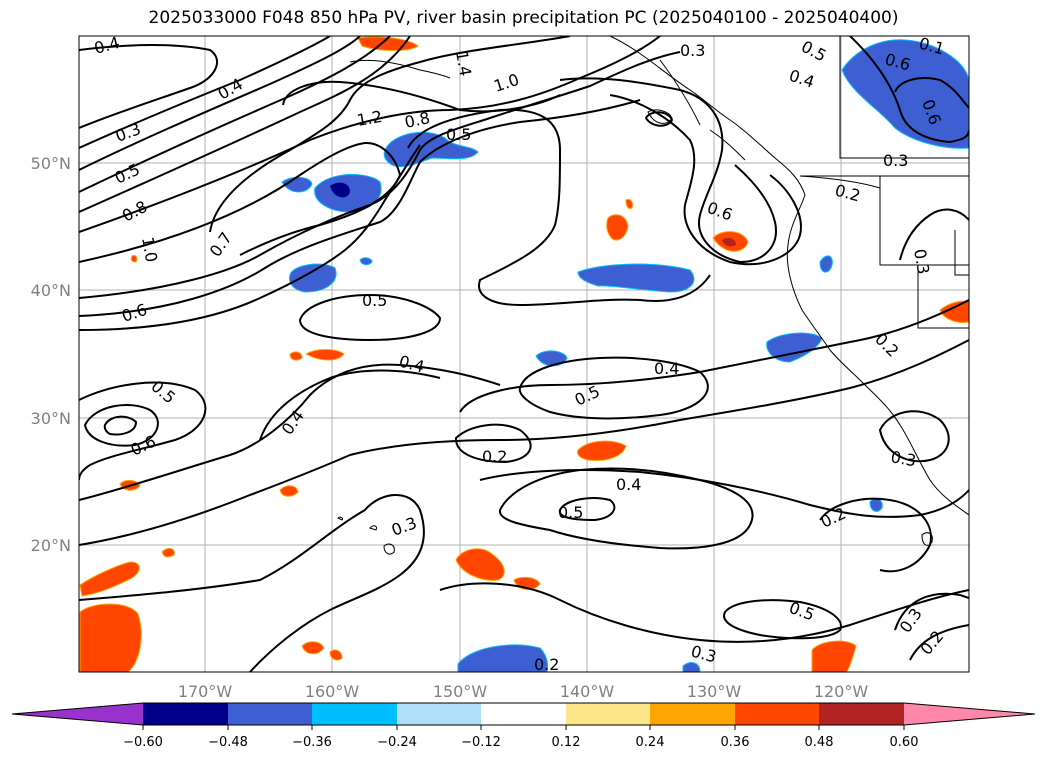 This screenshot has width=1047, height=765. Describe the element at coordinates (904, 742) in the screenshot. I see `colorbar-tick-label: 0.60` at that location.